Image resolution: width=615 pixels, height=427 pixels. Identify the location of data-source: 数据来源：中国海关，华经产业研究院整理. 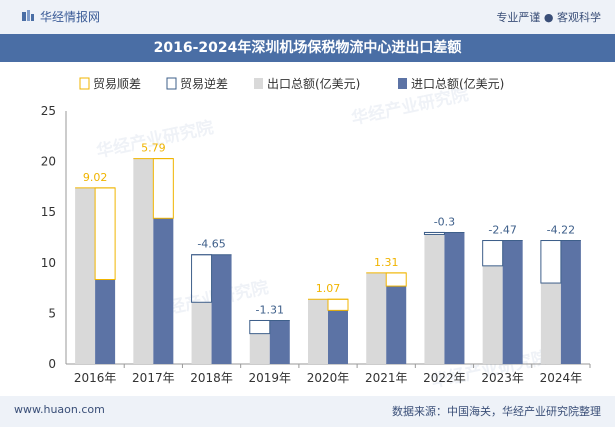
(496, 411).